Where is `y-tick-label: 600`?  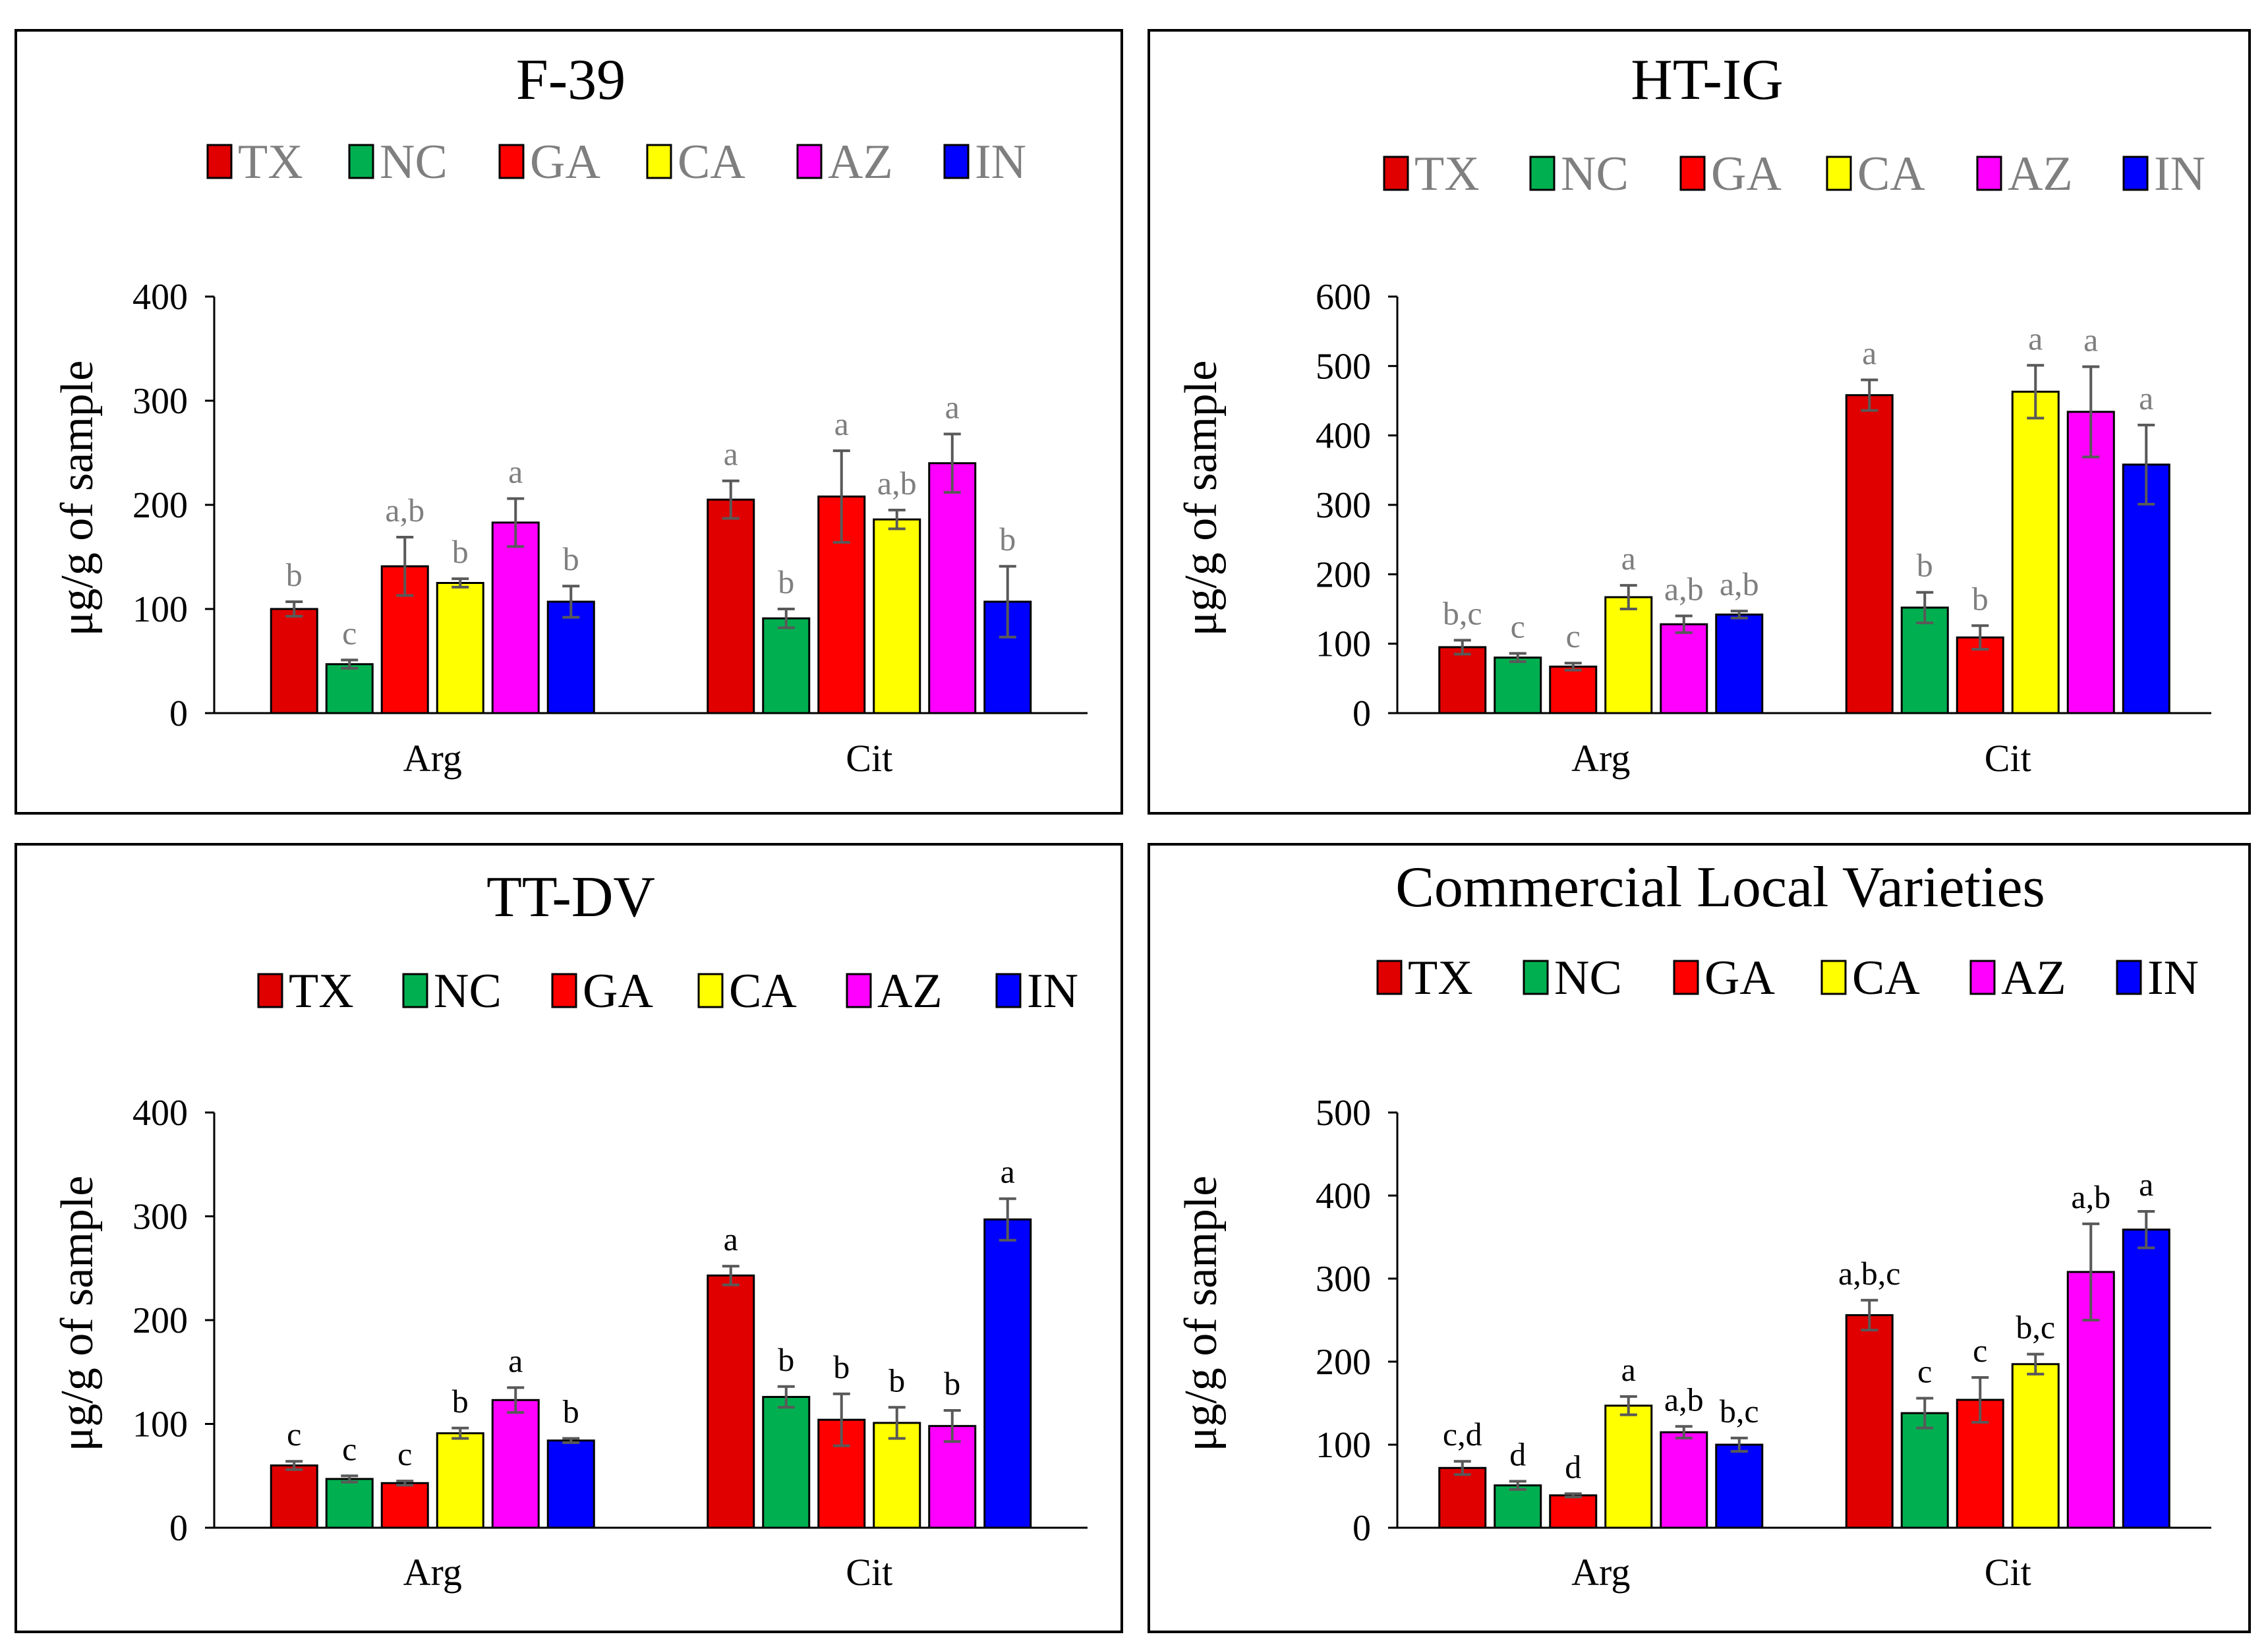 y-tick-label: 600 is located at coordinates (1343, 297).